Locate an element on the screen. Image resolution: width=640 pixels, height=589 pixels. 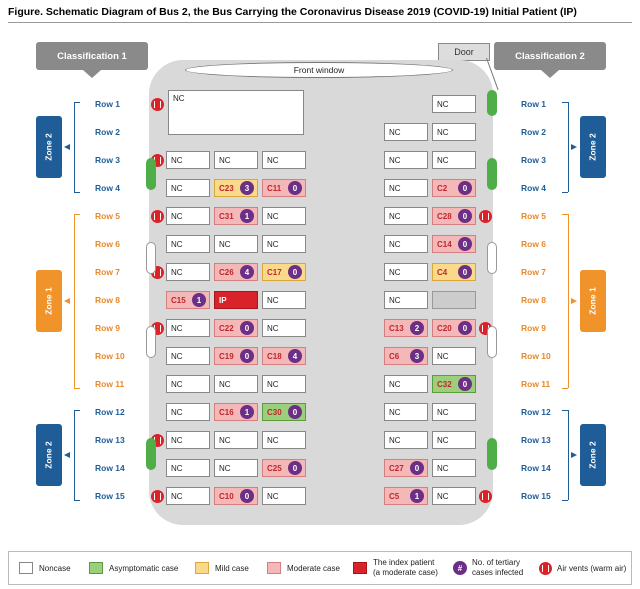
legend-mild-label: Mild case is located at coordinates (232, 568).